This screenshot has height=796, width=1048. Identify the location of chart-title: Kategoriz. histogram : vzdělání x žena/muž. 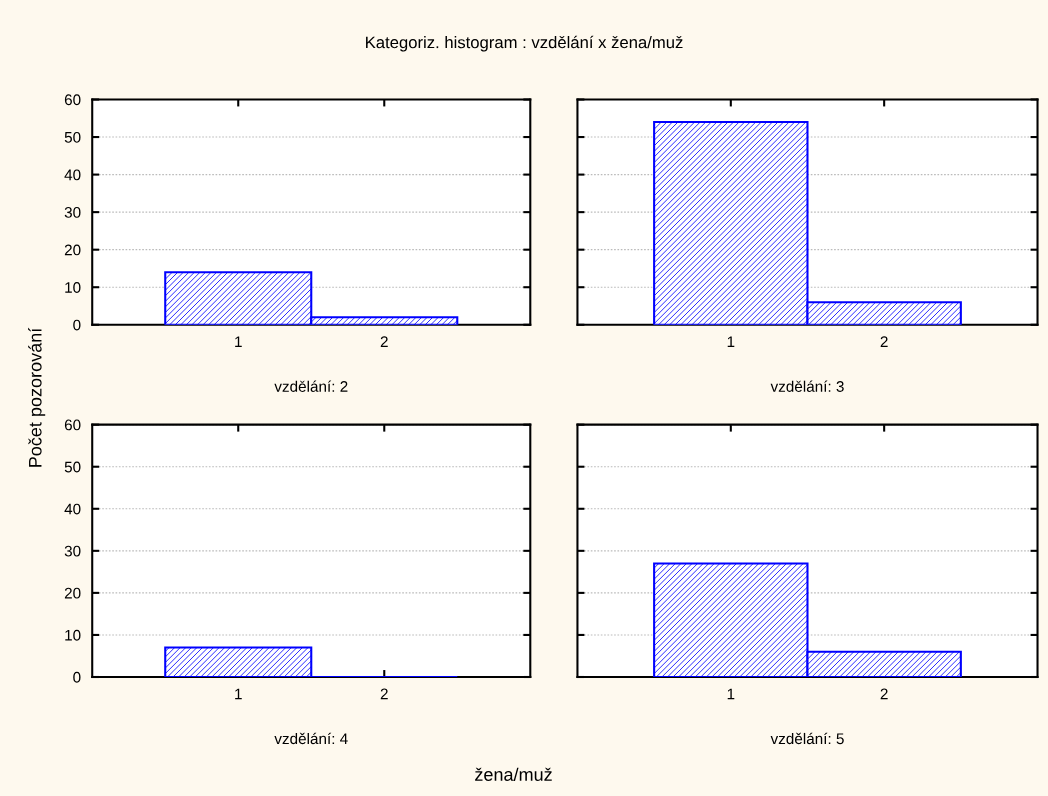
(524, 43).